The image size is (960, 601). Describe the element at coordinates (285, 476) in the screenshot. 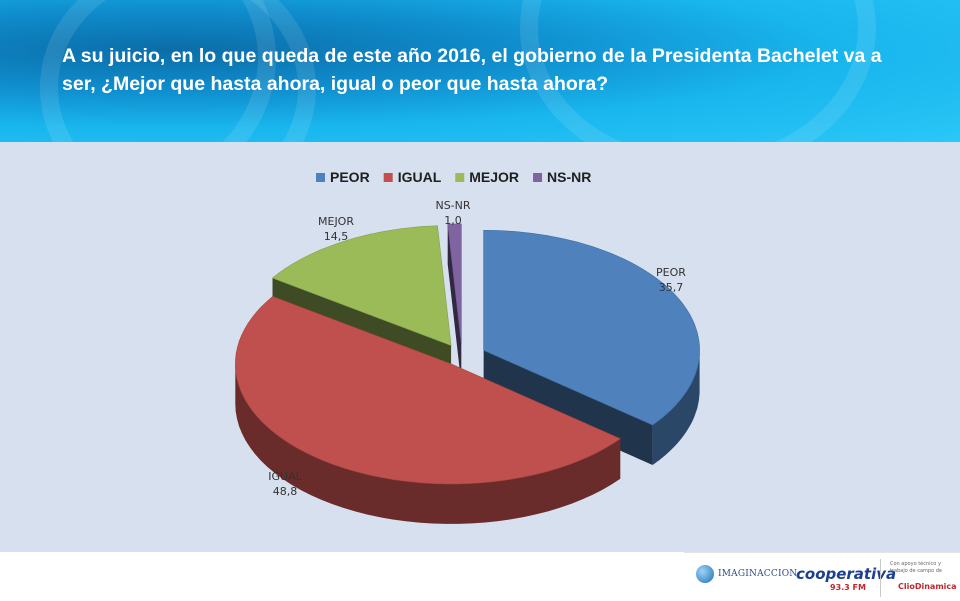

I see `data-label-category: IGUAL` at that location.